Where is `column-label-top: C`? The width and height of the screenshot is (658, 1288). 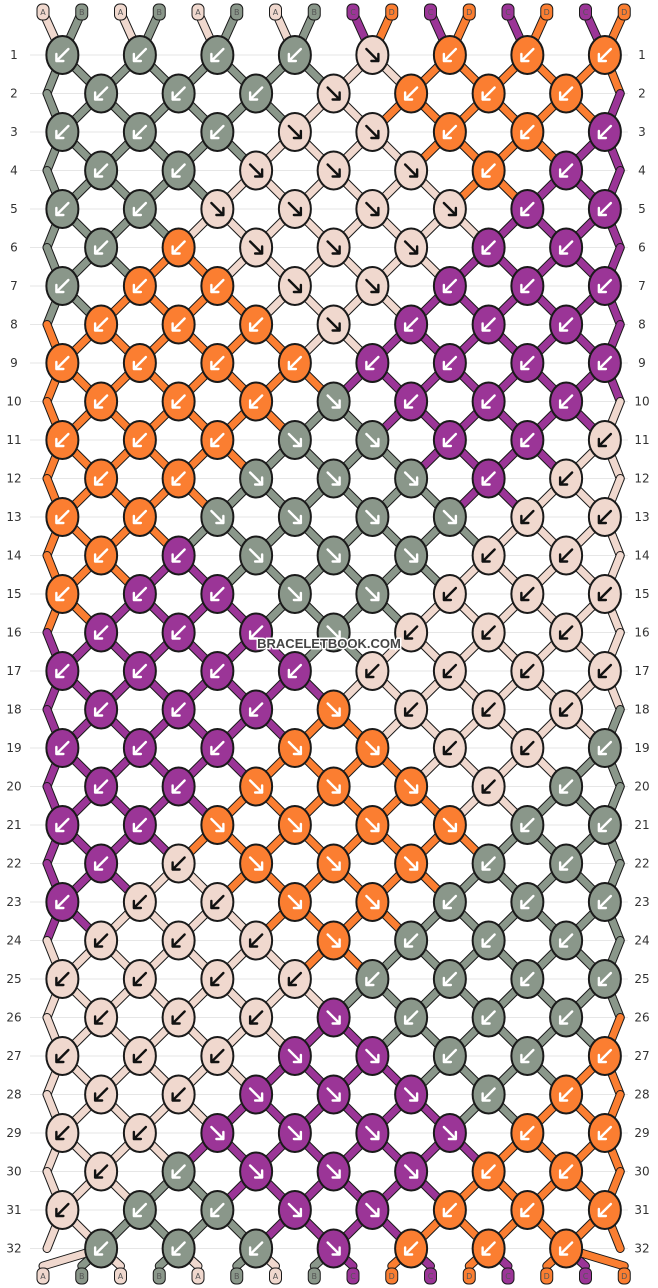 column-label-top: C is located at coordinates (586, 12).